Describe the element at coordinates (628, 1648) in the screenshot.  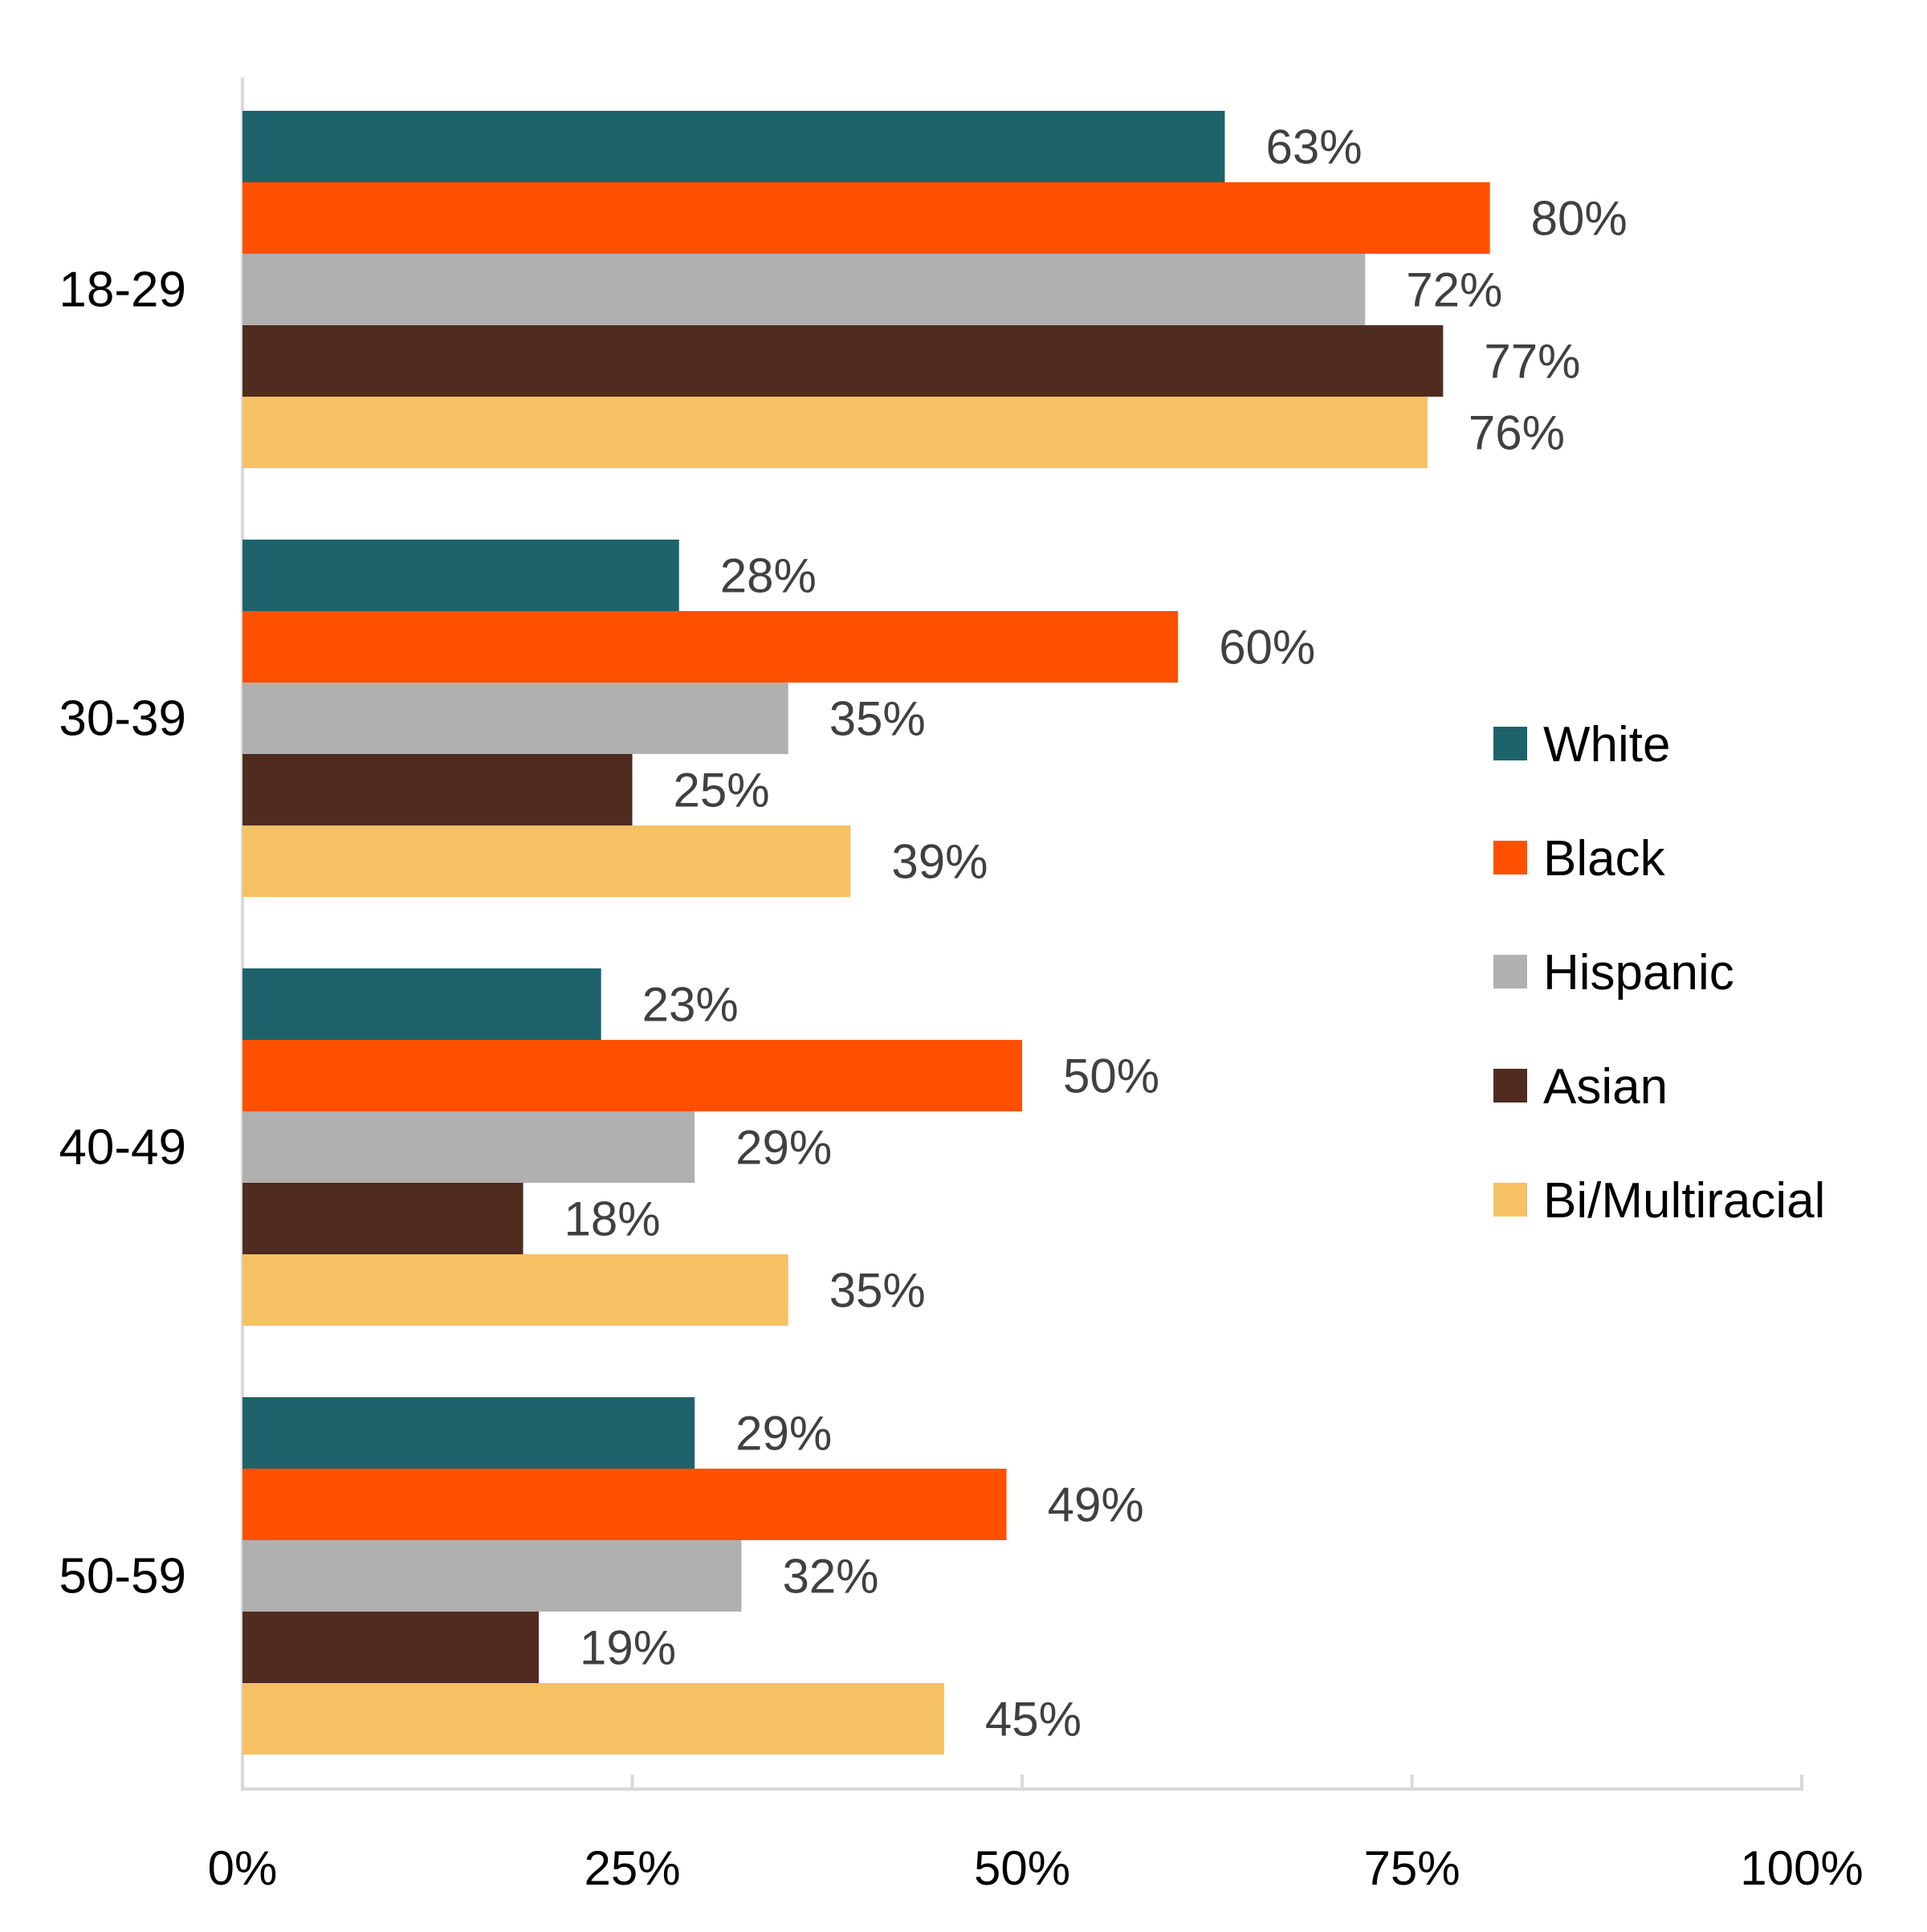
I see `data-label: 19%` at that location.